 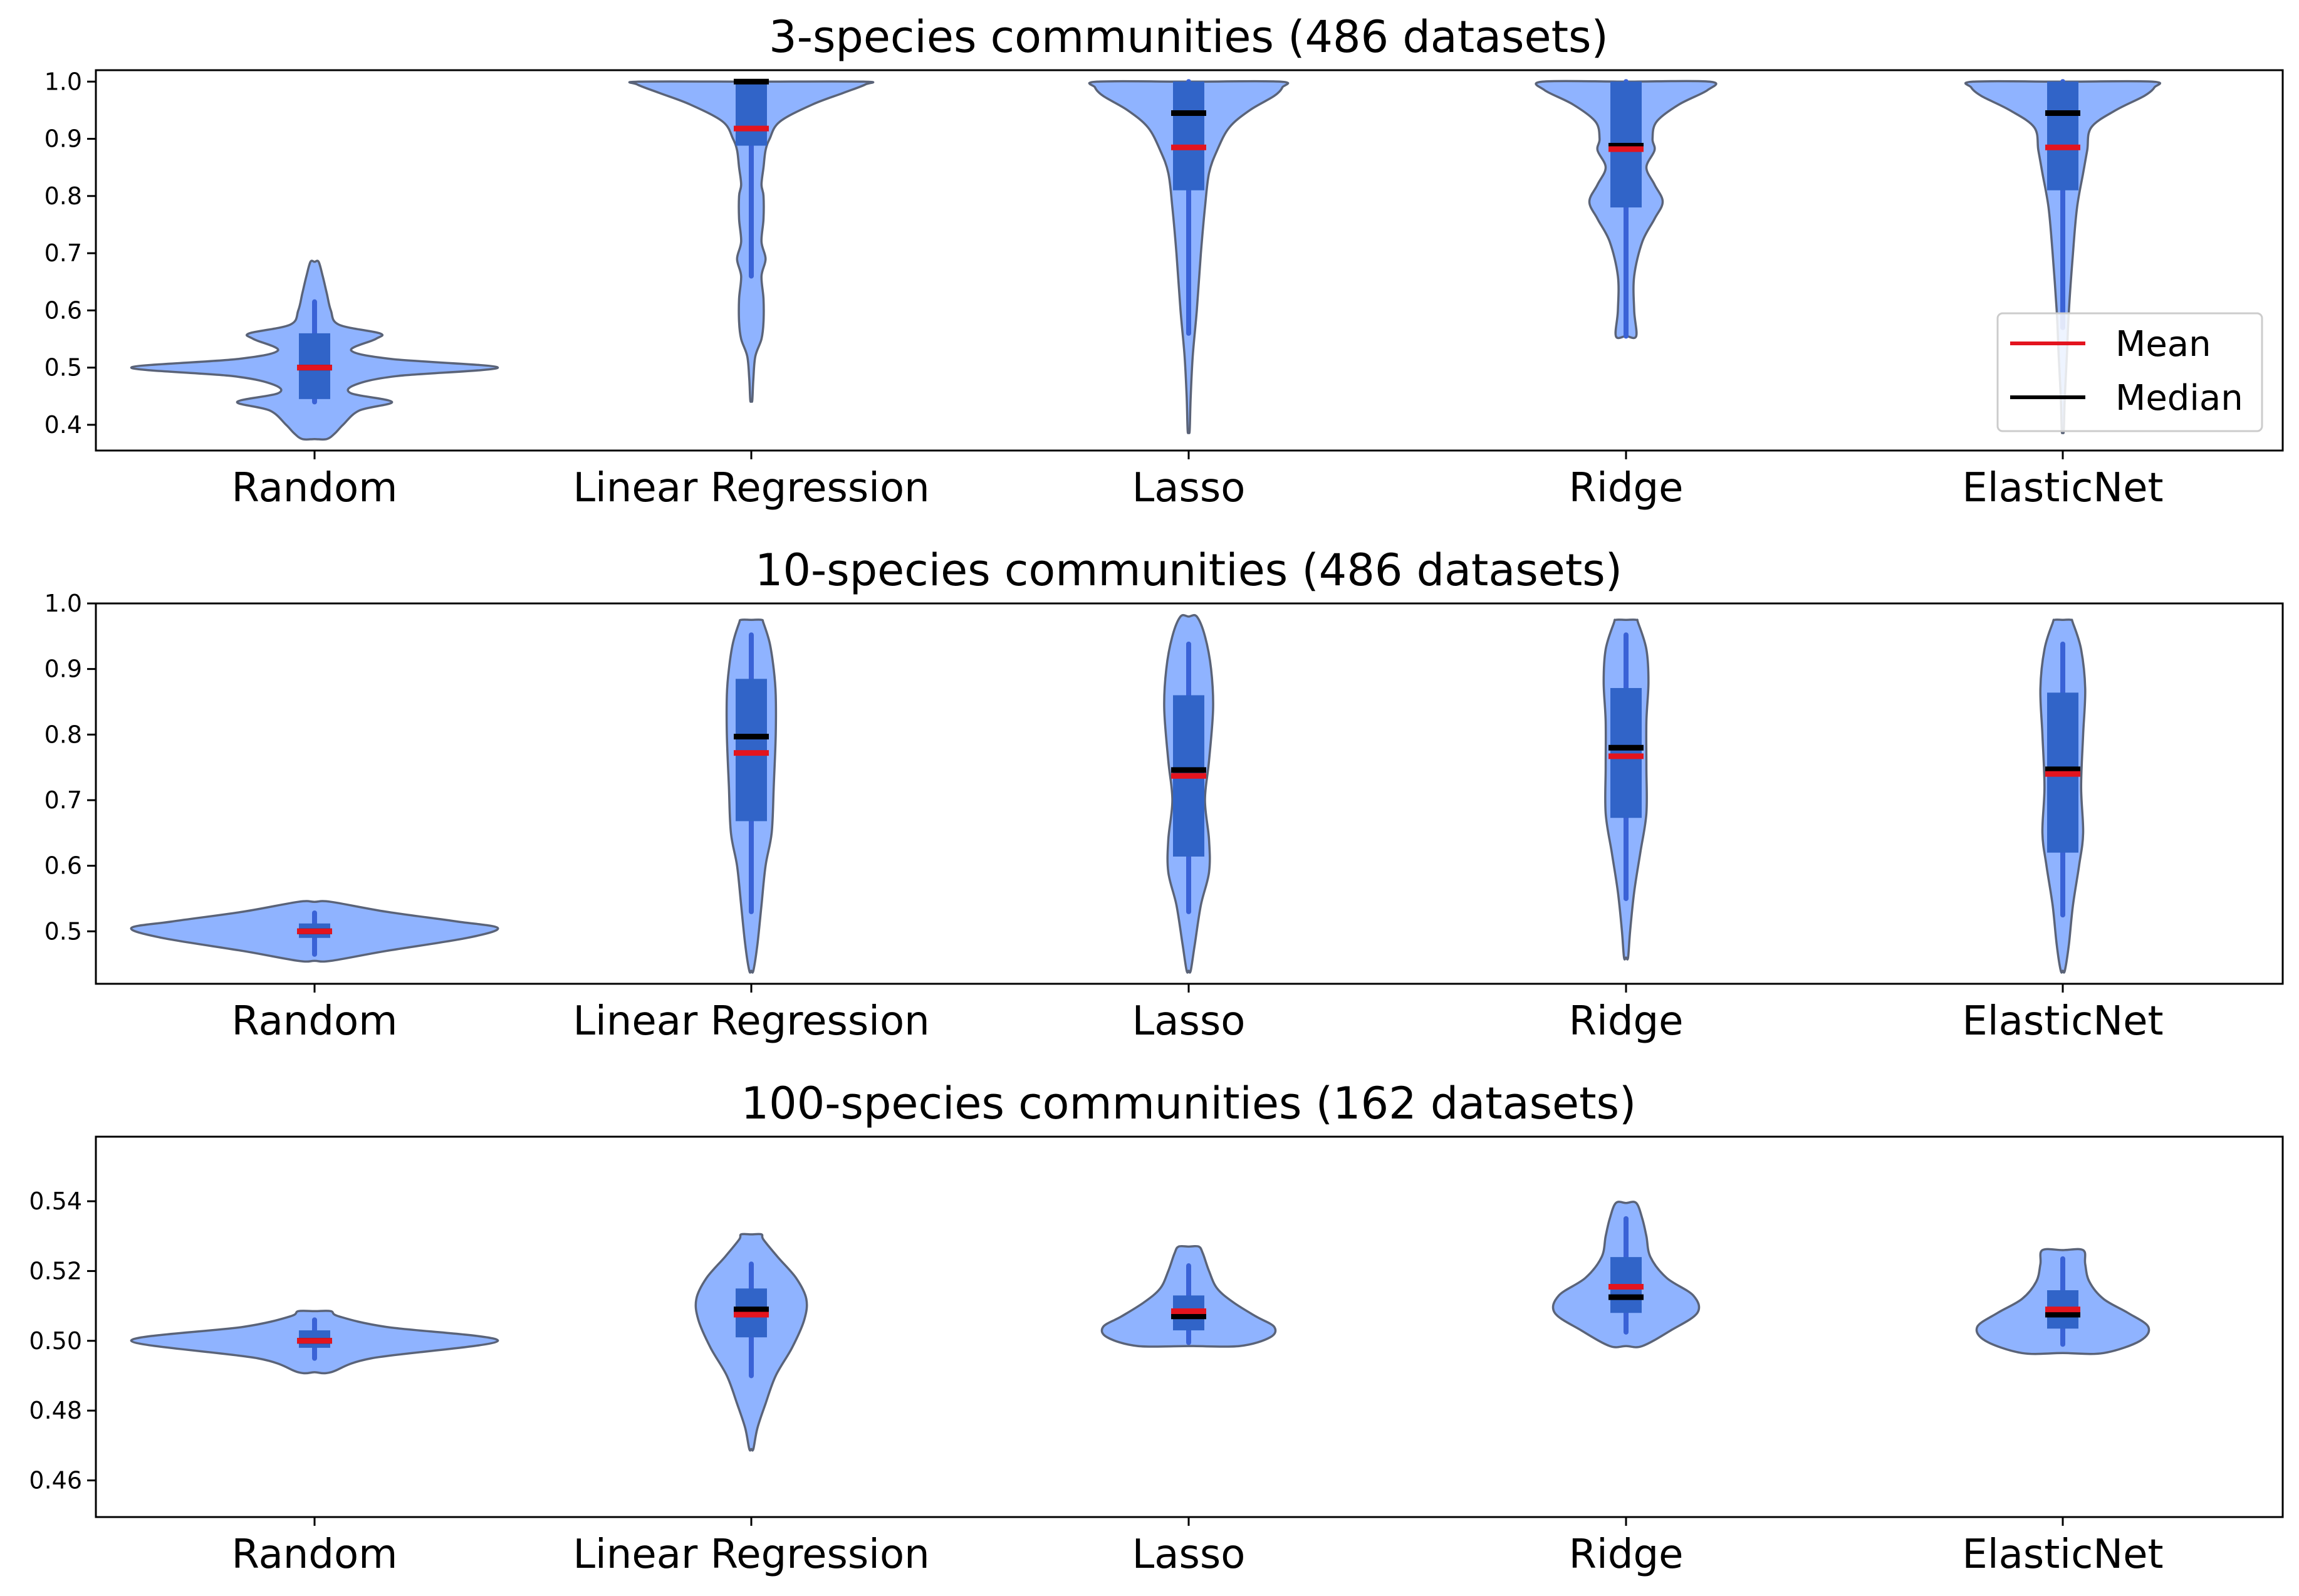 What do you see at coordinates (1189, 1103) in the screenshot?
I see `panel-title: 100-species communities (162 datasets)` at bounding box center [1189, 1103].